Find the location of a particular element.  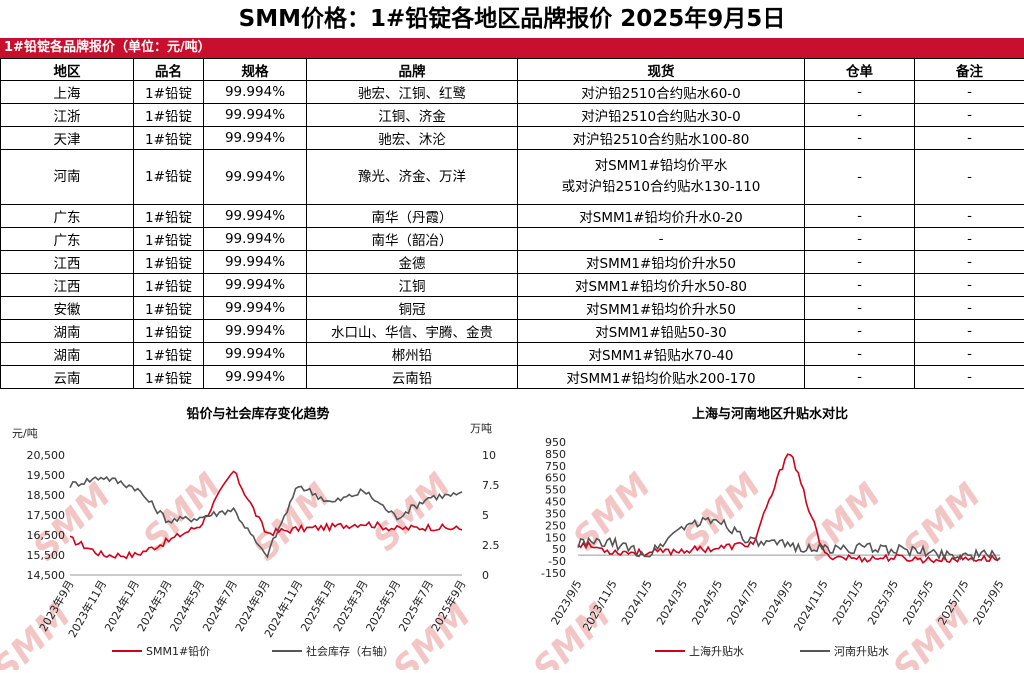

cell-brand: 水口山、华信、宇腾、金贵 is located at coordinates (412, 331).